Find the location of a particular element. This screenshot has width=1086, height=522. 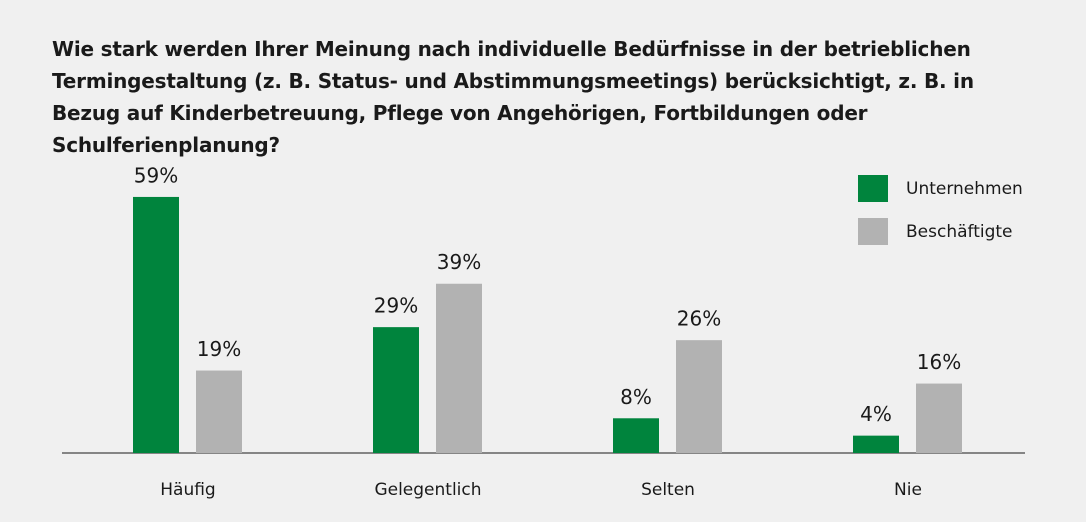

legend-label: Beschäftigte is located at coordinates (959, 232).